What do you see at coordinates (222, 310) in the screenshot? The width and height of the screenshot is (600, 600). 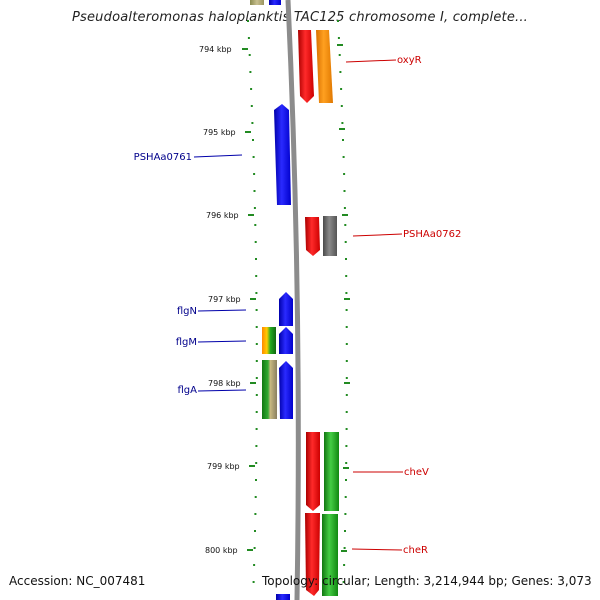 I see `flgN-leader` at bounding box center [222, 310].